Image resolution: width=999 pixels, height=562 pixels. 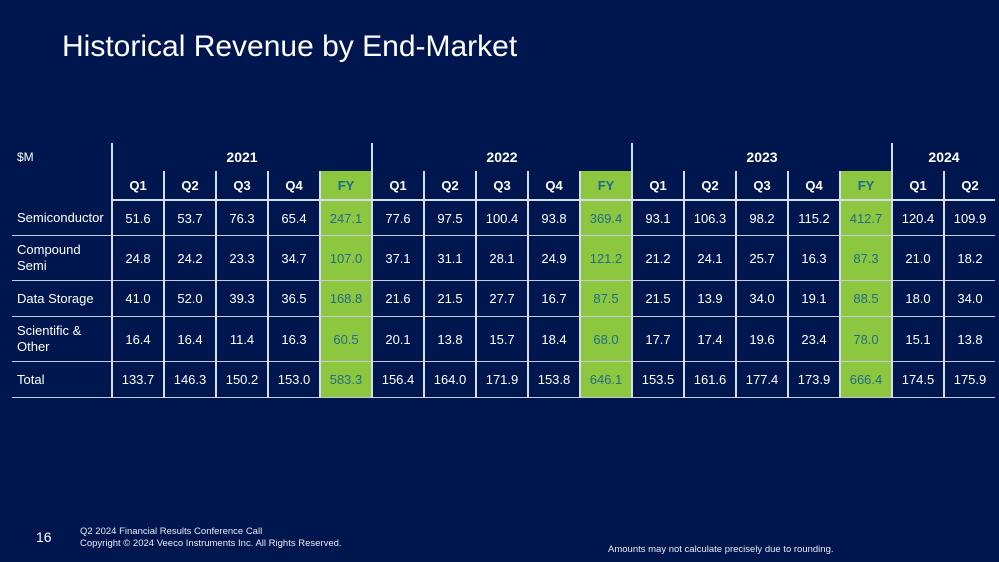 What do you see at coordinates (761, 157) in the screenshot?
I see `year-header: 2023` at bounding box center [761, 157].